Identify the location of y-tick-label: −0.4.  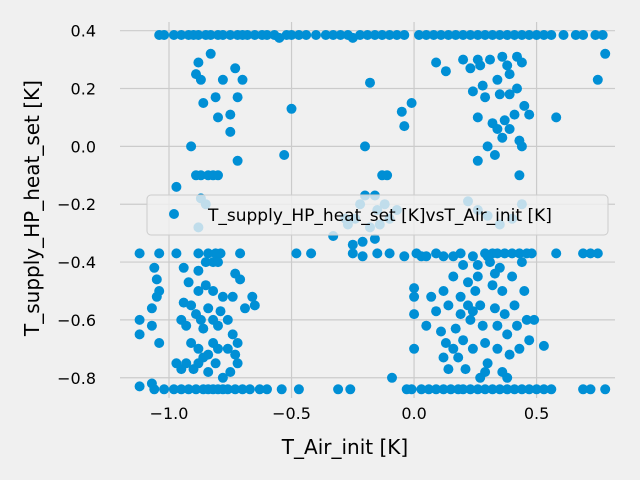
(76, 262).